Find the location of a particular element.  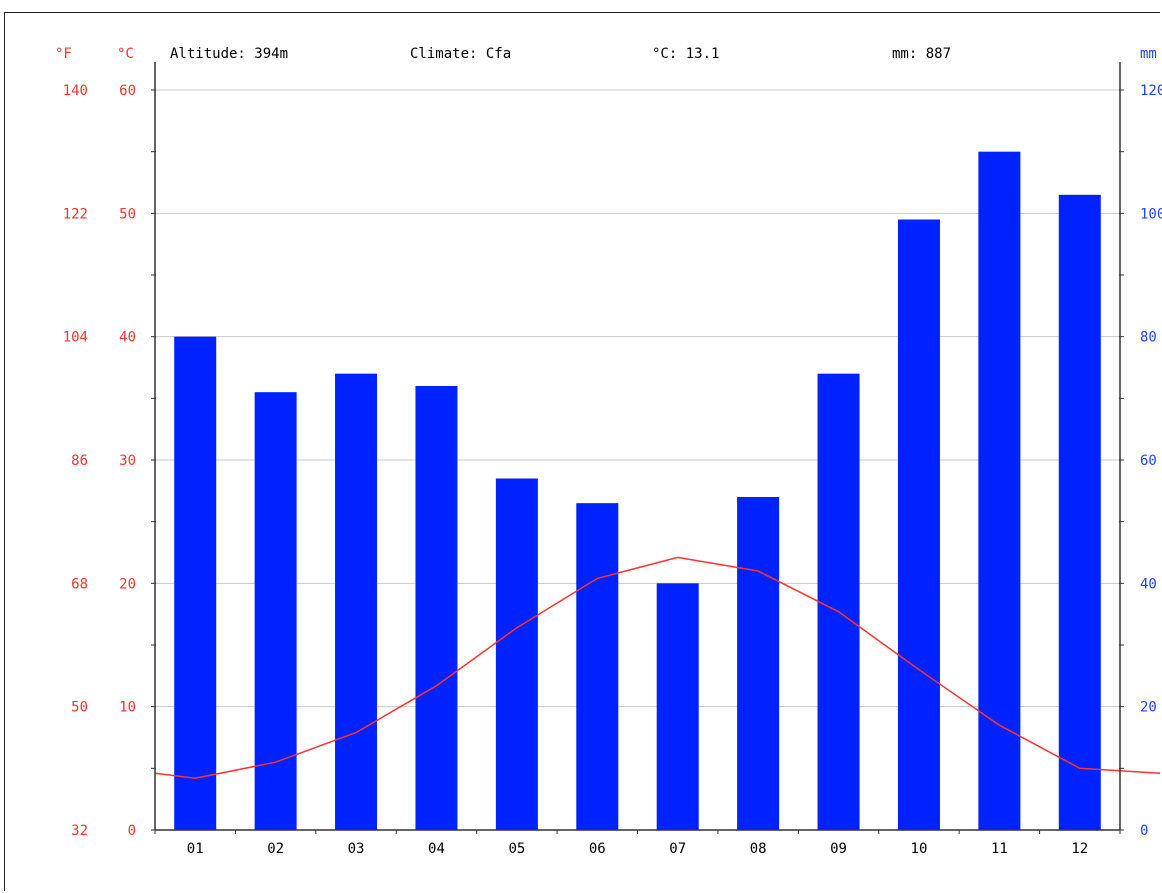

celsius-tick-label: 40 is located at coordinates (127, 338).